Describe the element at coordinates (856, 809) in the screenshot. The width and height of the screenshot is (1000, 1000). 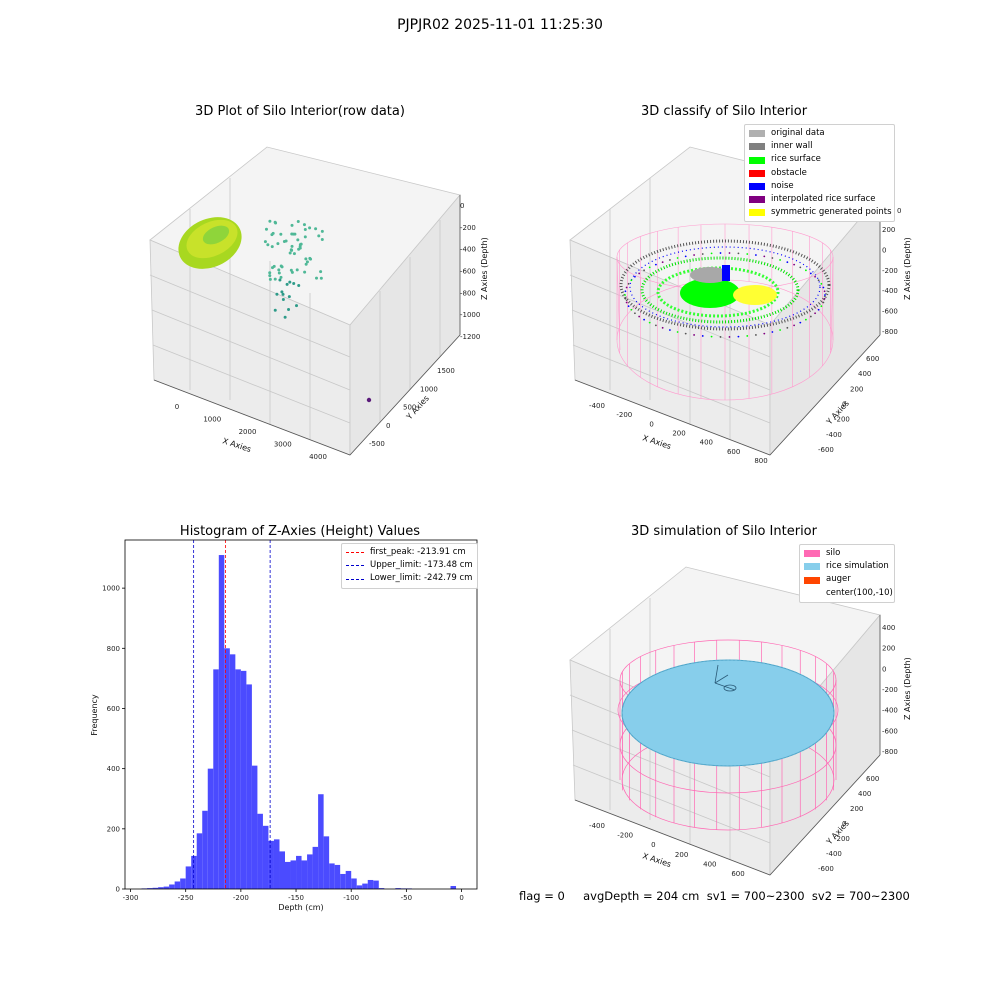
I see `sim-y-tick: 200` at that location.